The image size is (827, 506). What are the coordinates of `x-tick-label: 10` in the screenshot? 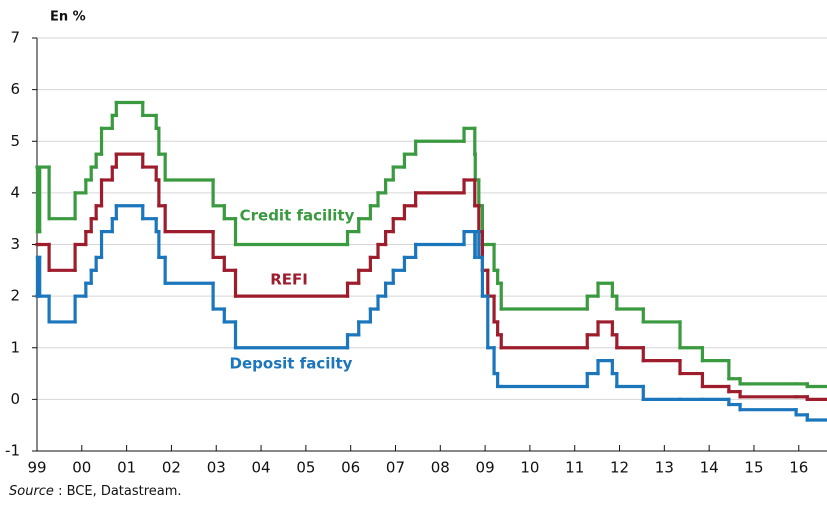 It's located at (529, 468).